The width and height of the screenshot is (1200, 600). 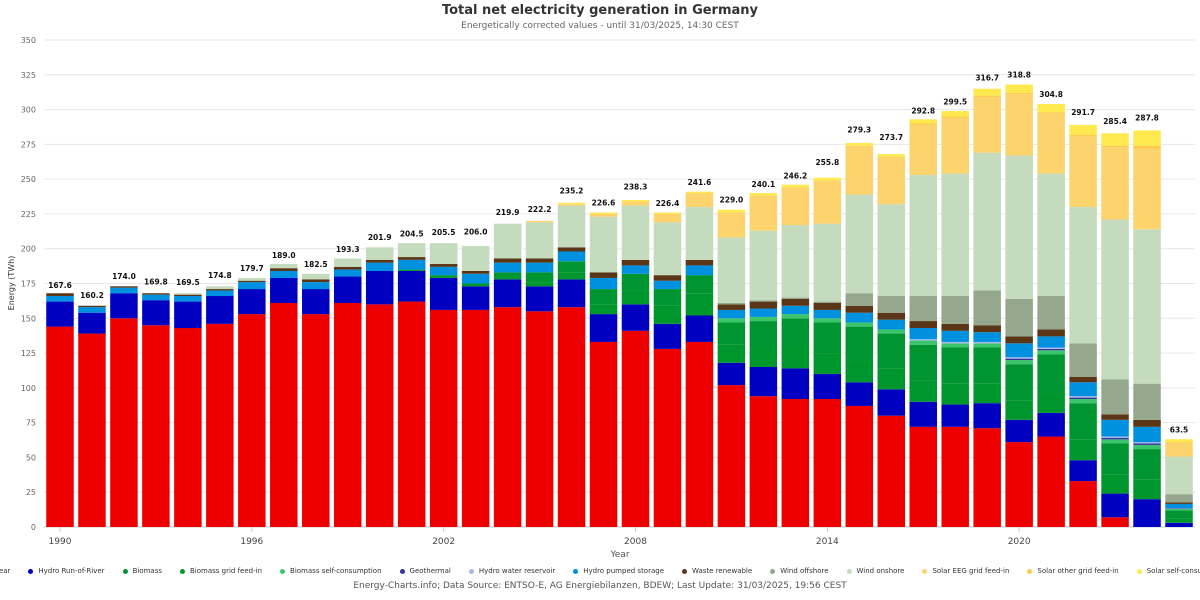 What do you see at coordinates (1168, 571) in the screenshot?
I see `legend-item: Solar self-consumption` at bounding box center [1168, 571].